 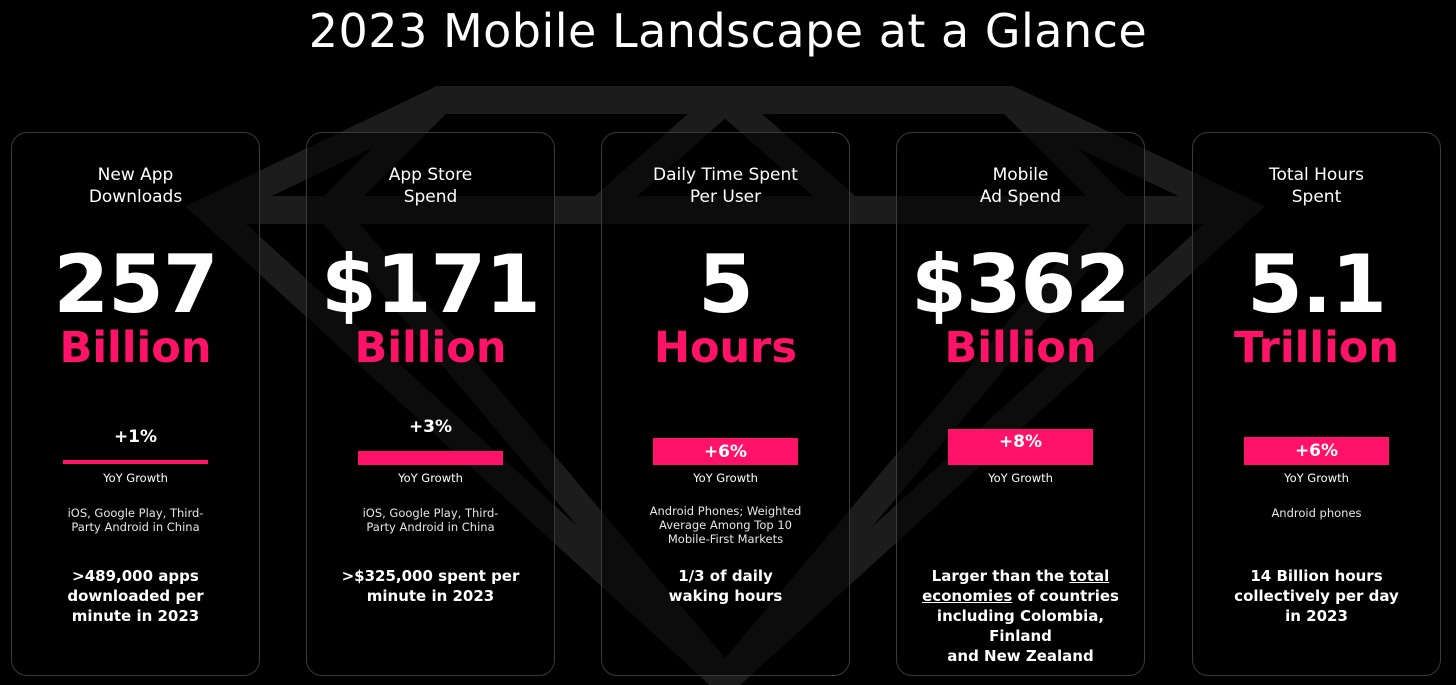 I want to click on card-title: Daily Time Spent Per User, so click(x=725, y=186).